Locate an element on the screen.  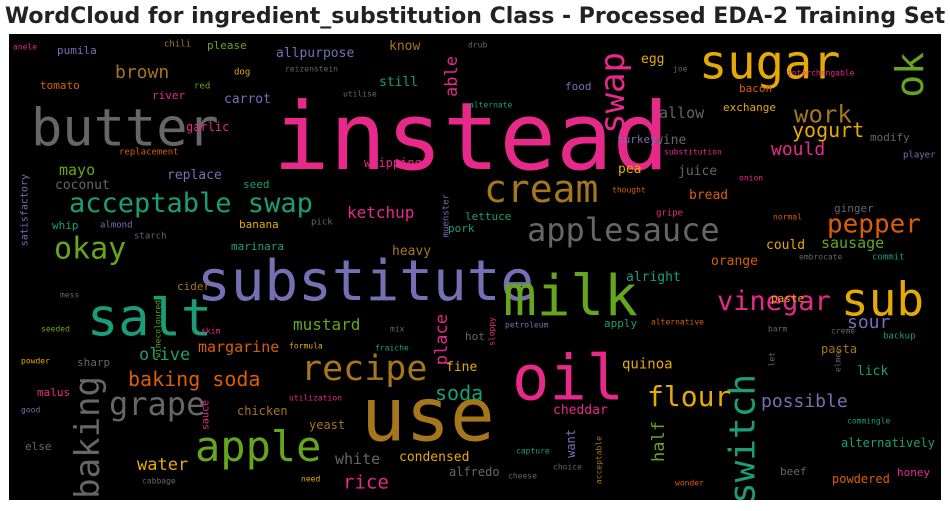
word-egg: egg is located at coordinates (652, 59).